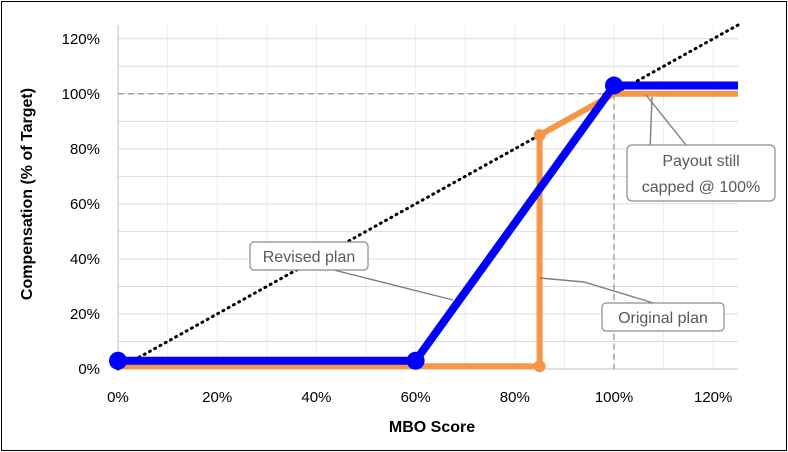  Describe the element at coordinates (614, 397) in the screenshot. I see `x-tick-label: 100%` at that location.